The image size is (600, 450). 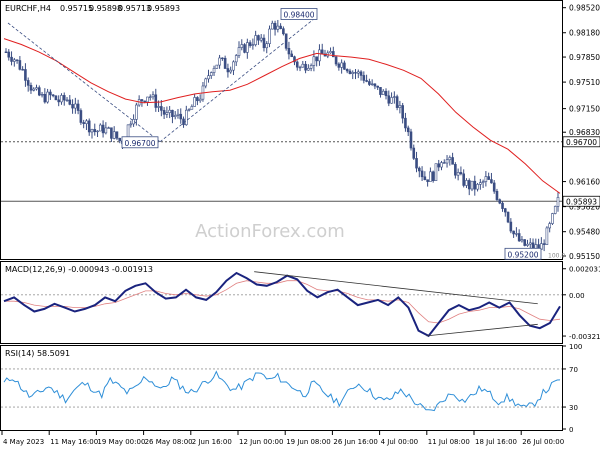 I want to click on ohlc-low: 0.95713, so click(x=134, y=8).